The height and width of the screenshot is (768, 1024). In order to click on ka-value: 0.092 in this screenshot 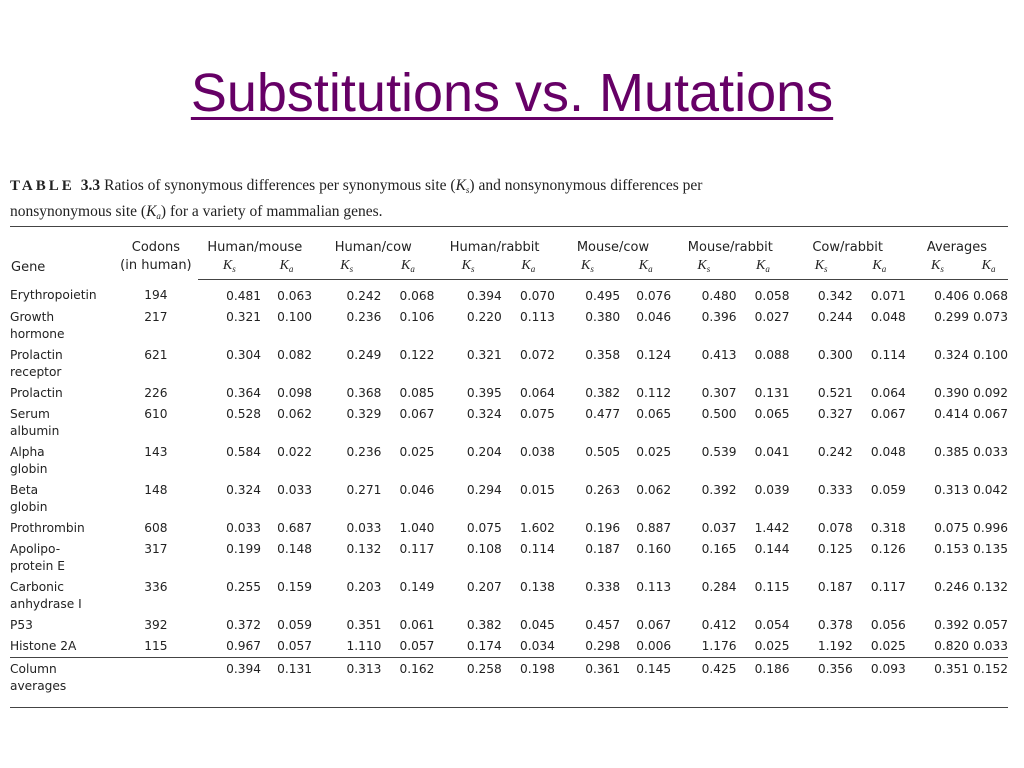, I will do `click(990, 392)`.